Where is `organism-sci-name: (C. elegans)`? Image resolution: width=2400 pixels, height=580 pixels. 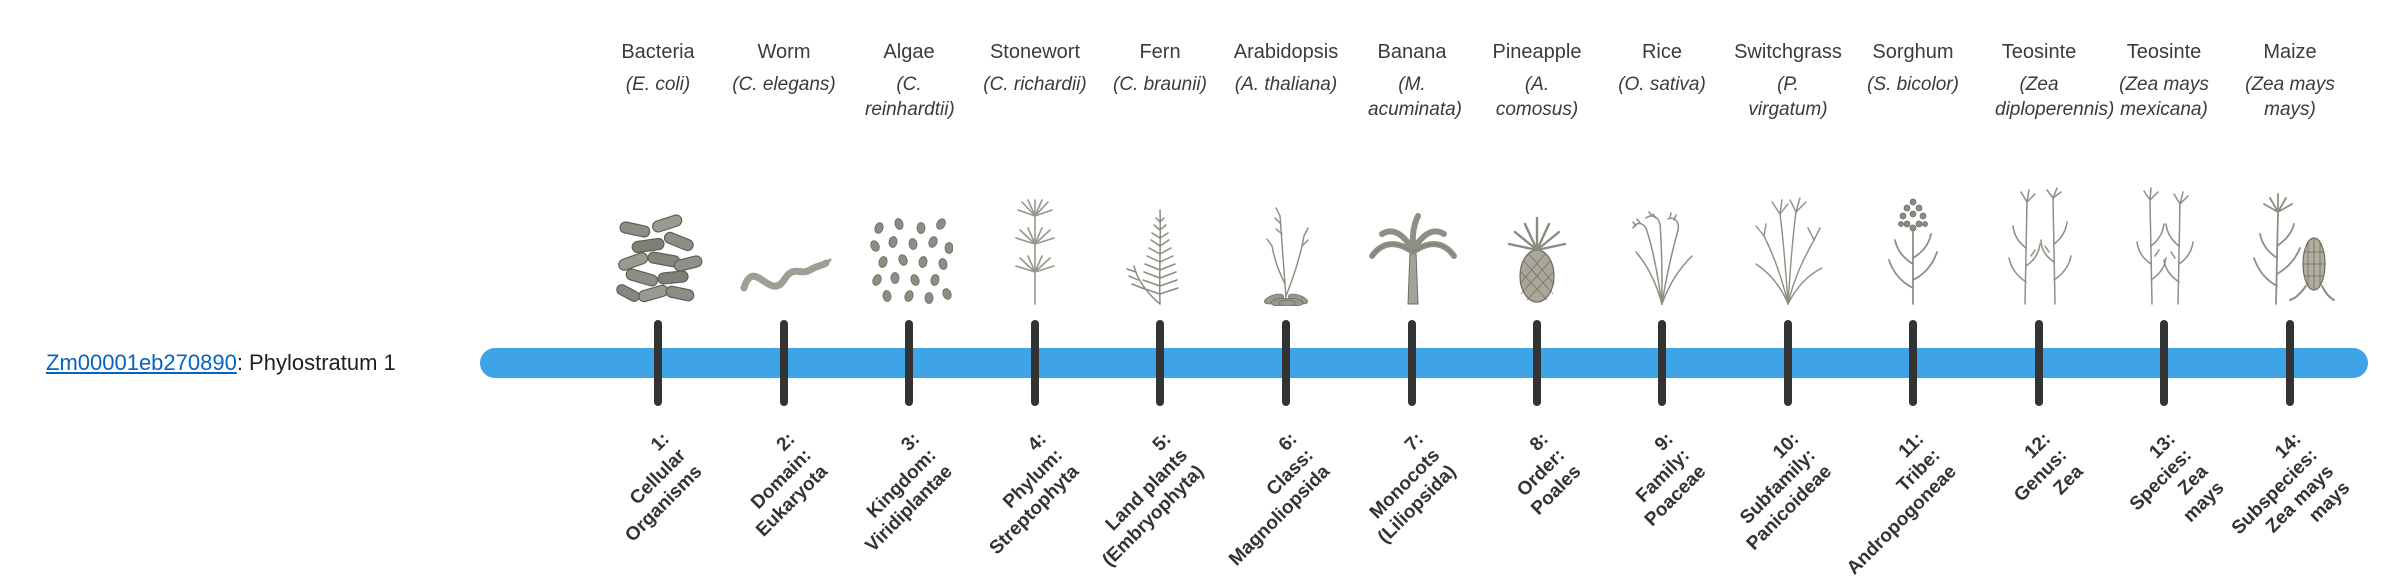
organism-sci-name: (C. elegans) is located at coordinates (784, 84).